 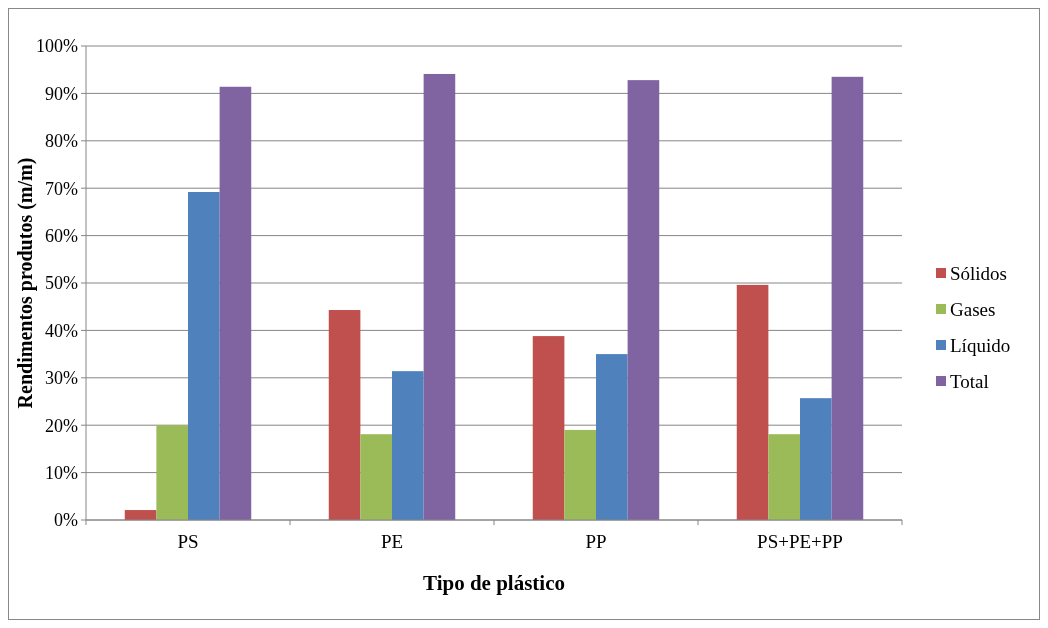 What do you see at coordinates (979, 273) in the screenshot?
I see `legend-label: Sólidos` at bounding box center [979, 273].